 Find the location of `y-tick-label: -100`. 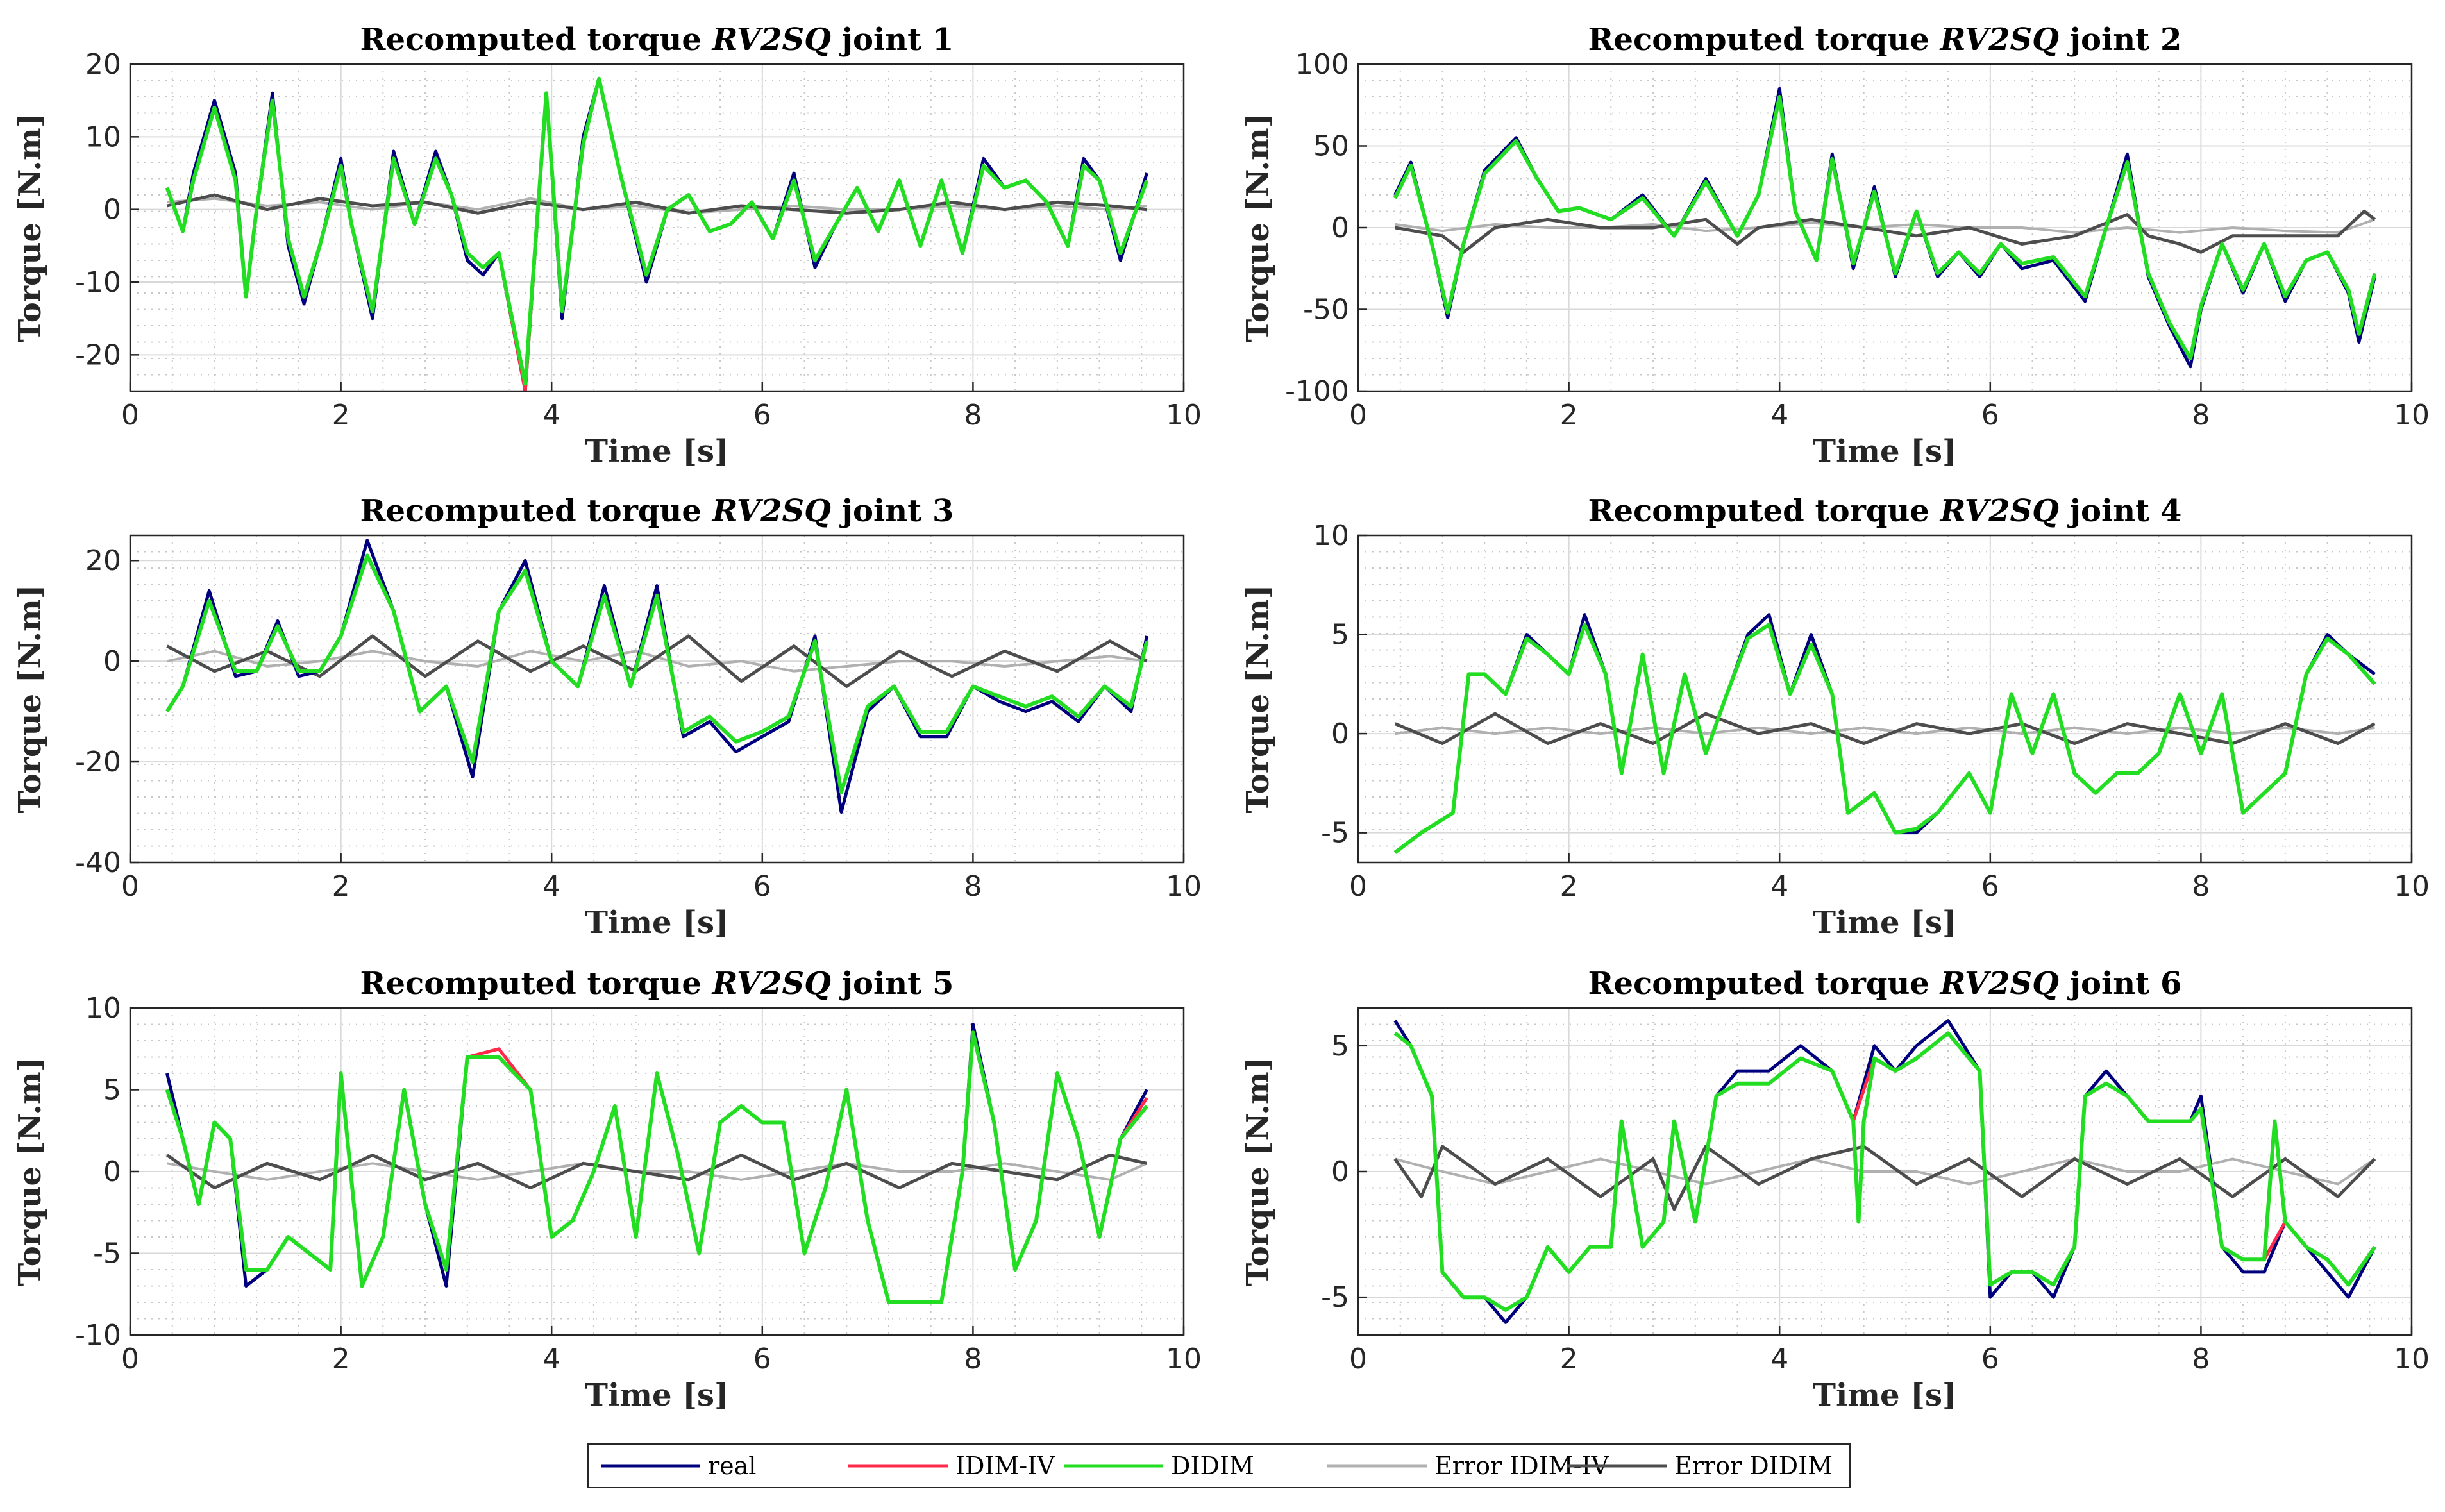

y-tick-label: -100 is located at coordinates (1317, 391).